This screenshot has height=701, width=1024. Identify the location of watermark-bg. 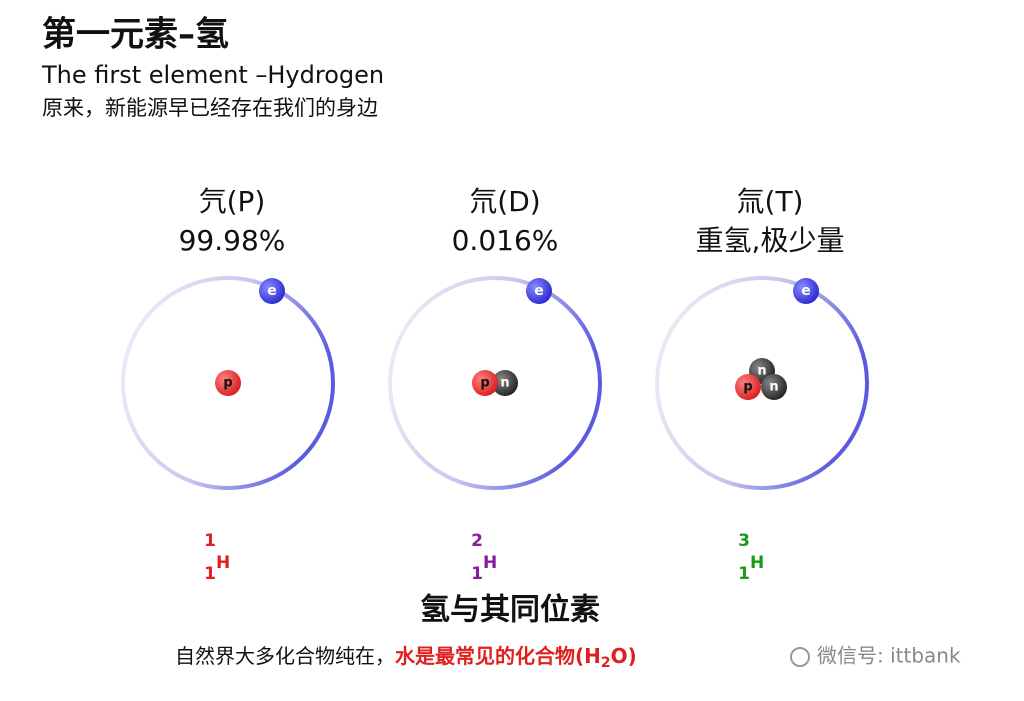
(887, 657).